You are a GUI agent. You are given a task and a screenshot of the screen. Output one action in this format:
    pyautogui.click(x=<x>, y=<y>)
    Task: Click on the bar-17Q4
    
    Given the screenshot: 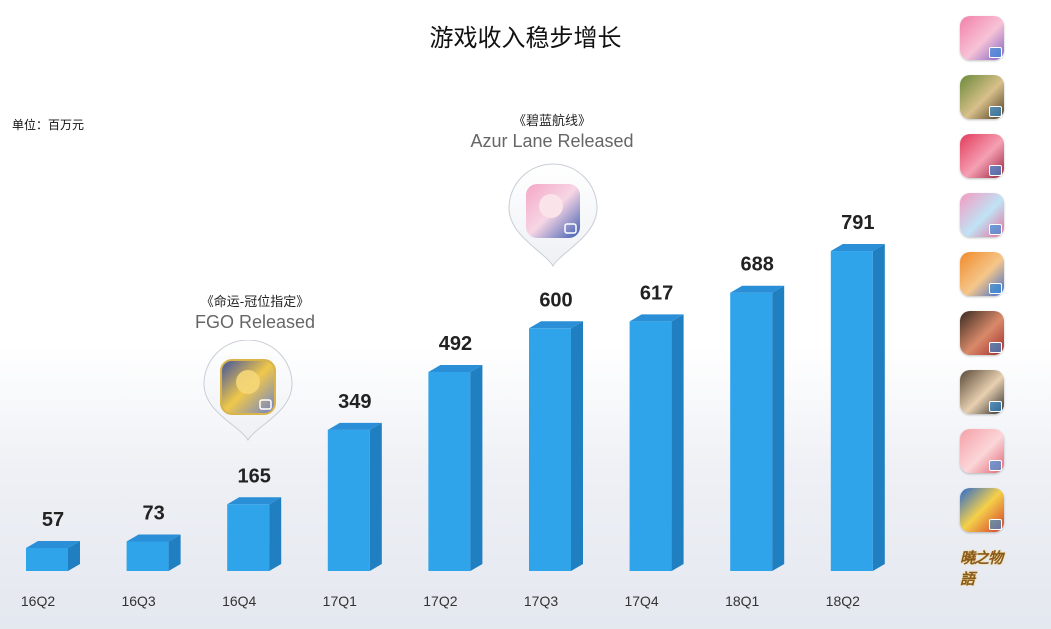 What is the action you would take?
    pyautogui.click(x=656, y=442)
    